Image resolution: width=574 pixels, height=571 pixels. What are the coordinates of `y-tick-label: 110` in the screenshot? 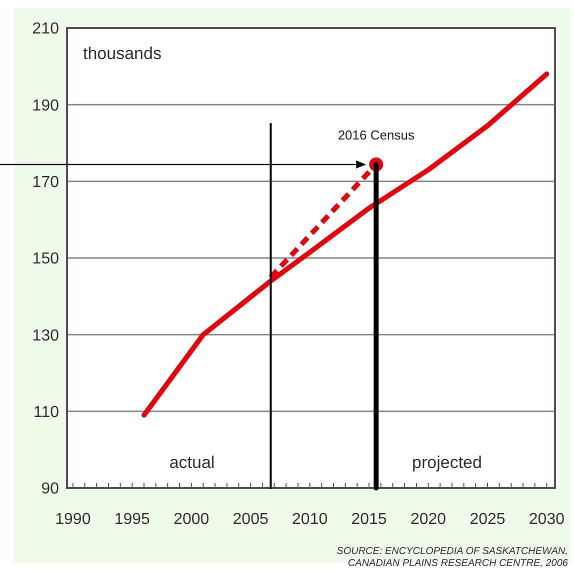 It's located at (46, 412).